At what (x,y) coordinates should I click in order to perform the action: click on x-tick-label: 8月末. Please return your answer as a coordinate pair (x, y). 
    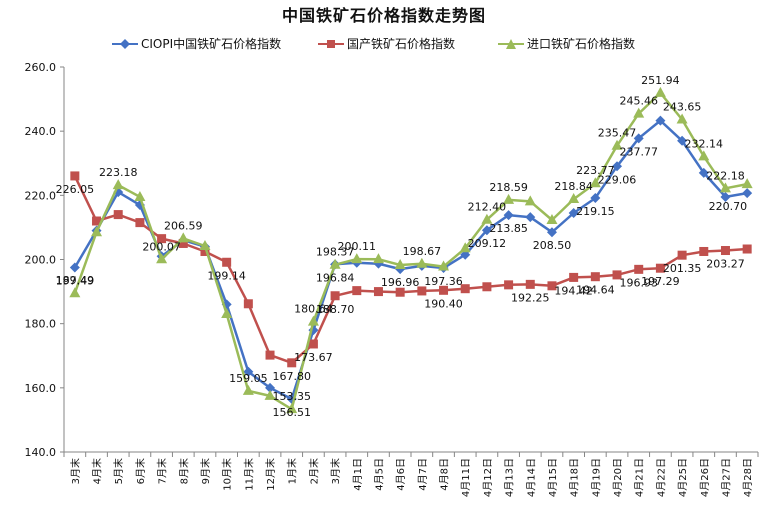
    Looking at the image, I should click on (183, 471).